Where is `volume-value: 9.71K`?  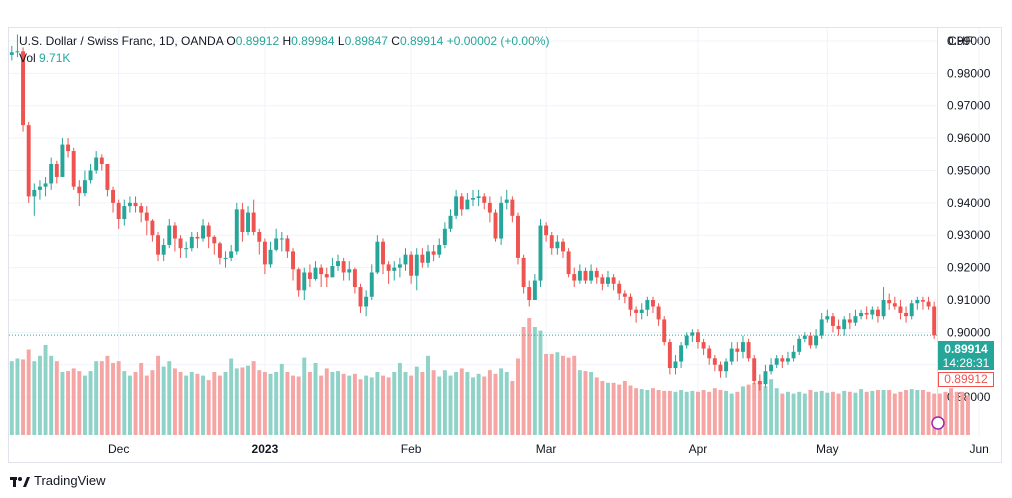 volume-value: 9.71K is located at coordinates (55, 58).